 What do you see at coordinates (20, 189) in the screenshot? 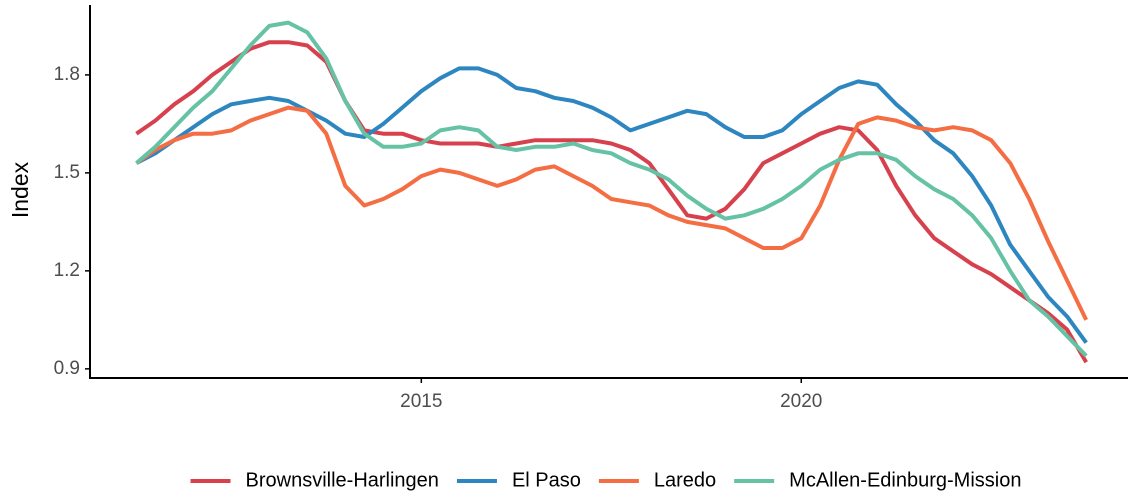
I see `y-axis-title: Index` at bounding box center [20, 189].